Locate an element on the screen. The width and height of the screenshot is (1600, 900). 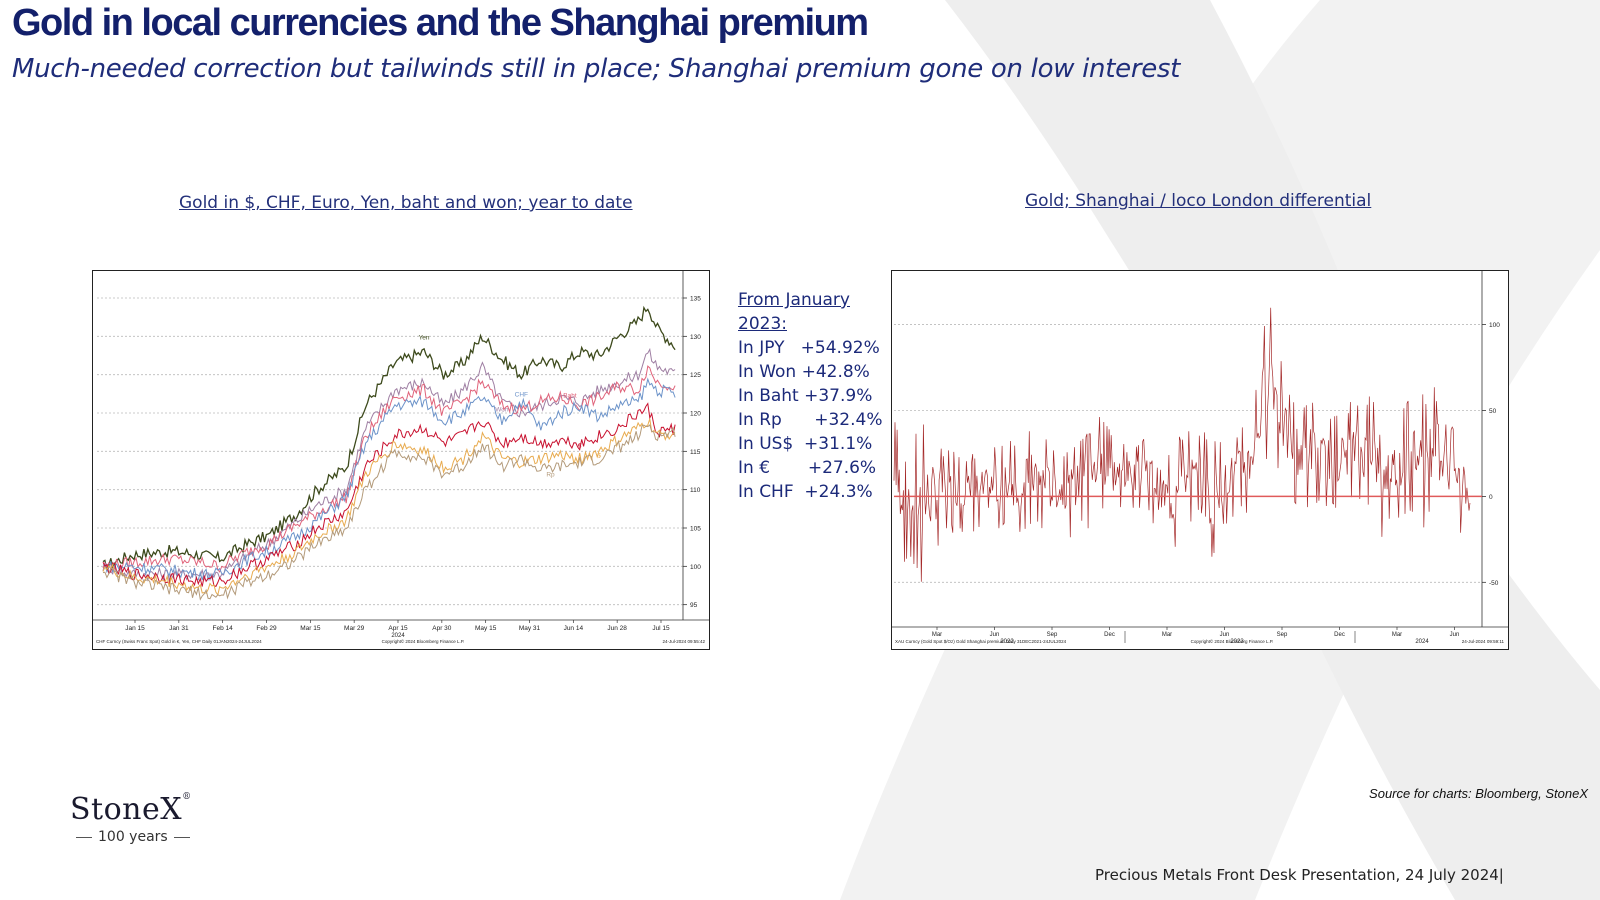
x-tick-label: Feb 14 is located at coordinates (223, 628).